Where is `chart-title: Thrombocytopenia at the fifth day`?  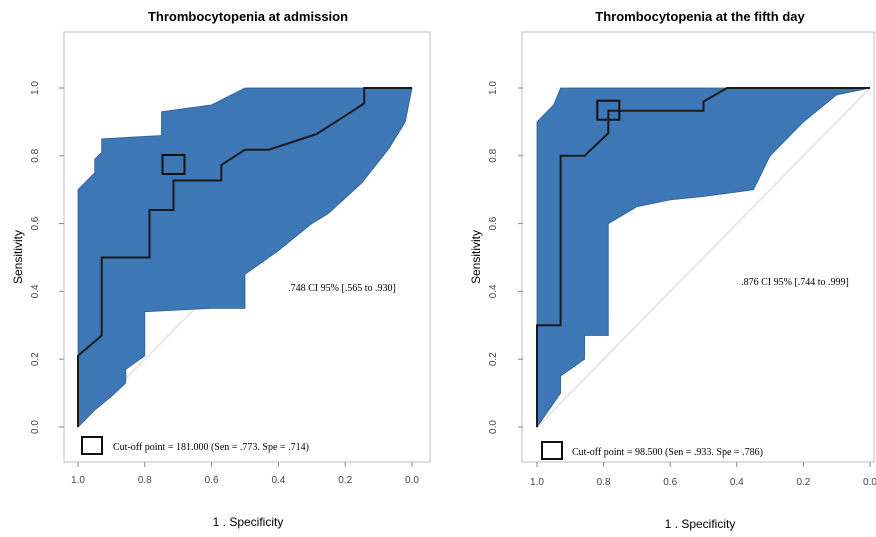 chart-title: Thrombocytopenia at the fifth day is located at coordinates (700, 16).